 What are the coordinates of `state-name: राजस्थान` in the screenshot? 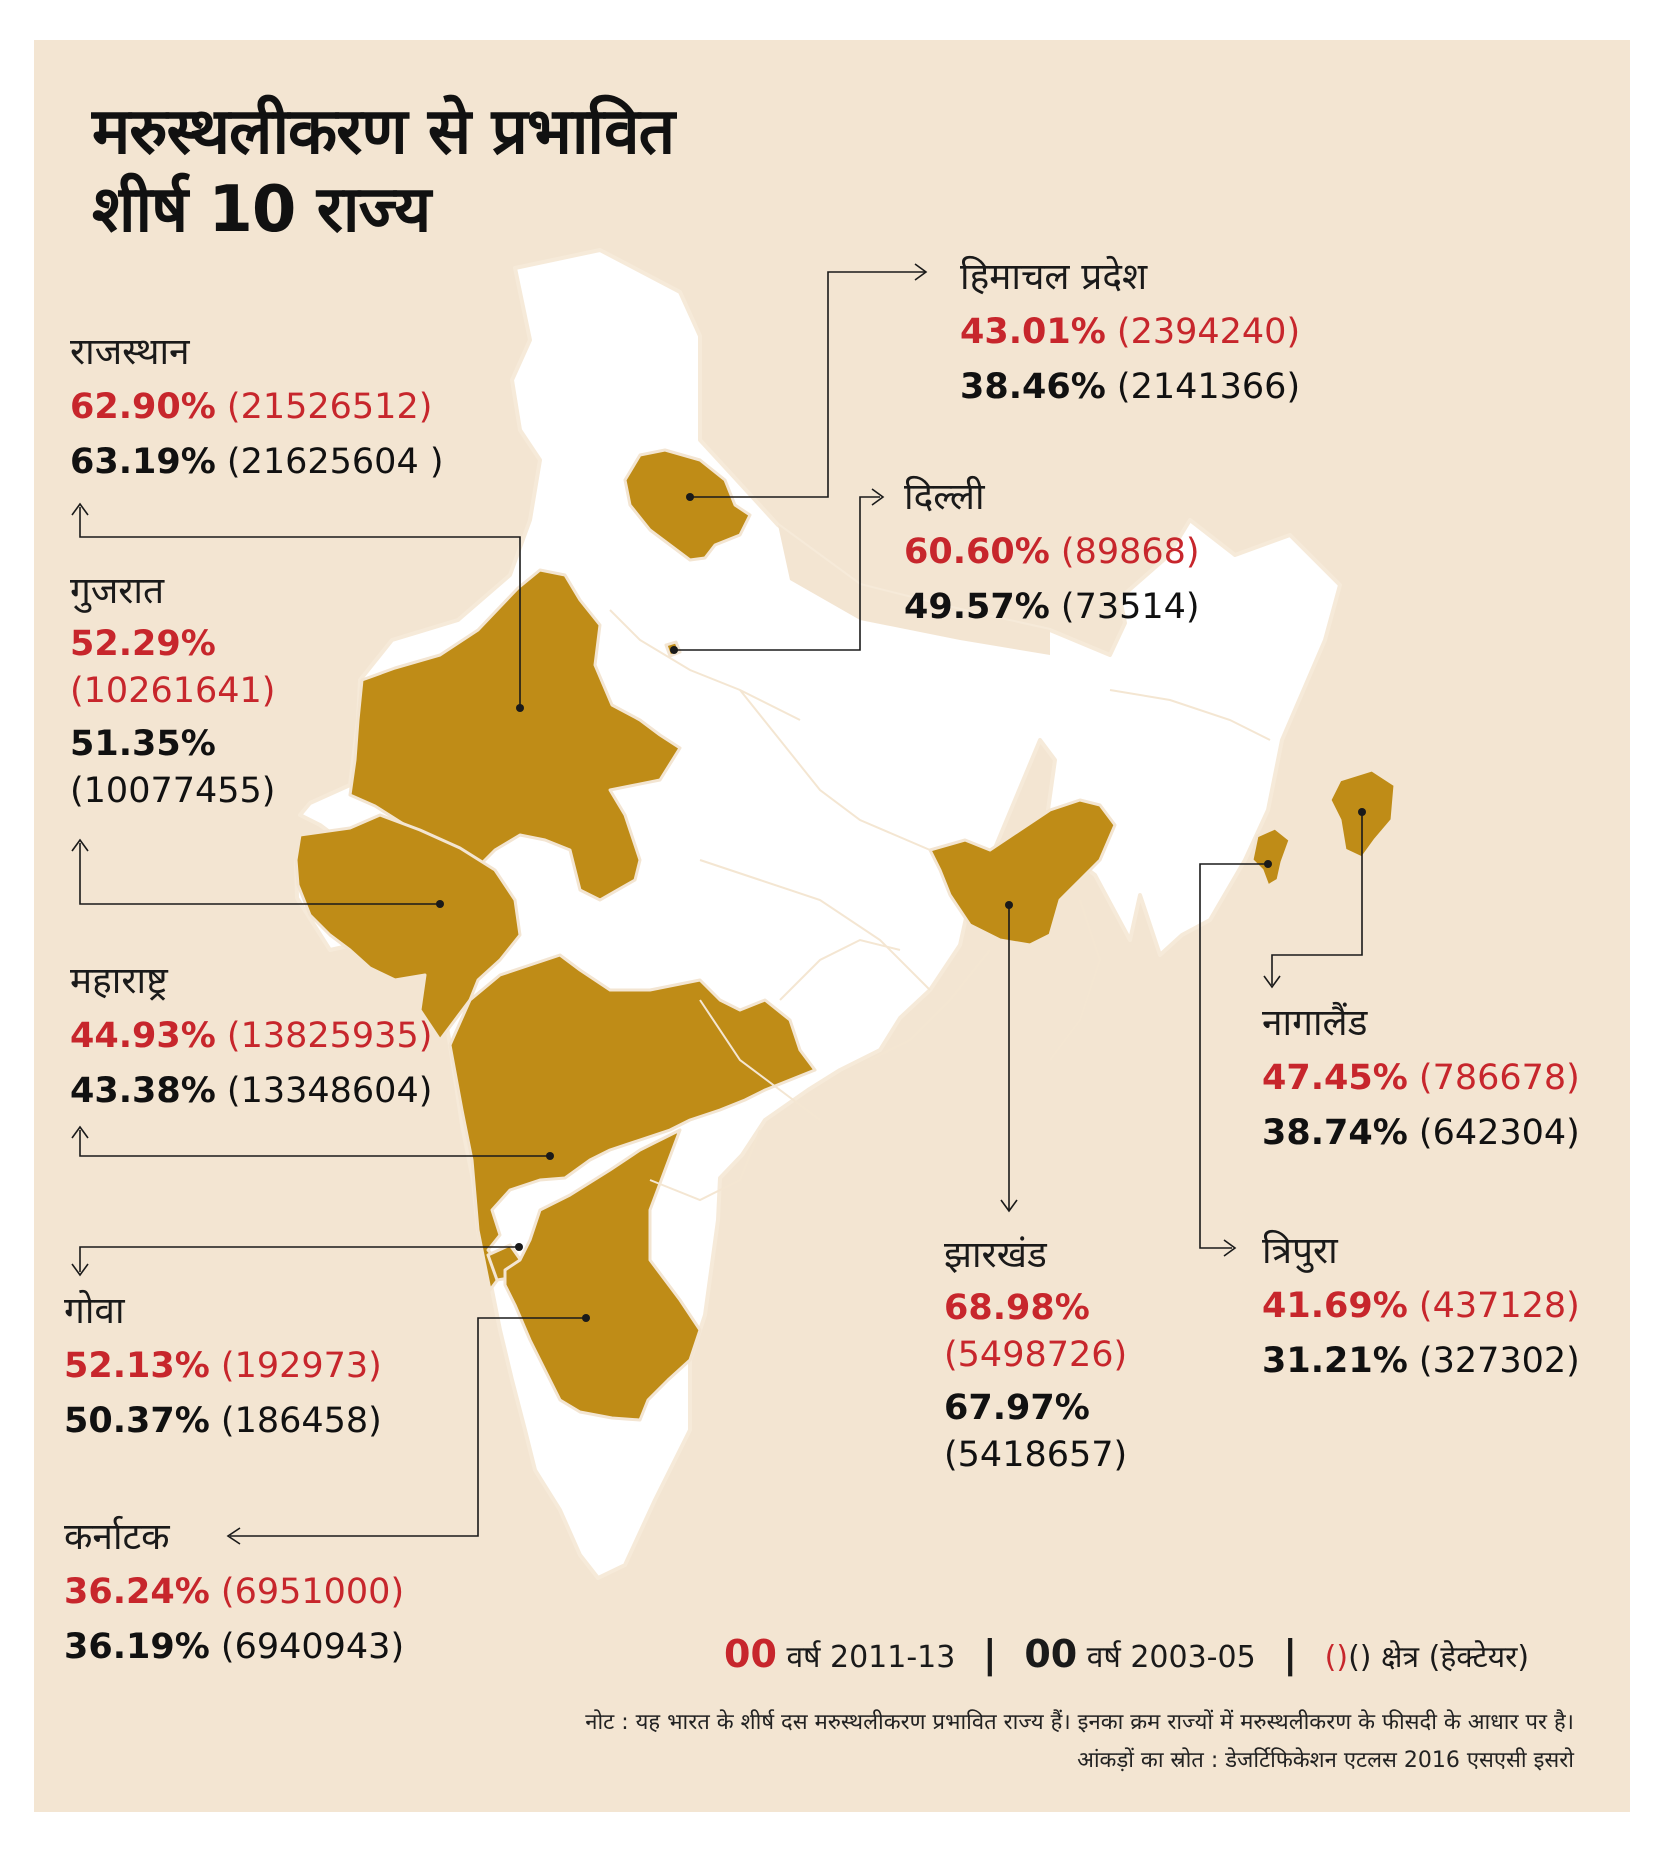 It's located at (130, 351).